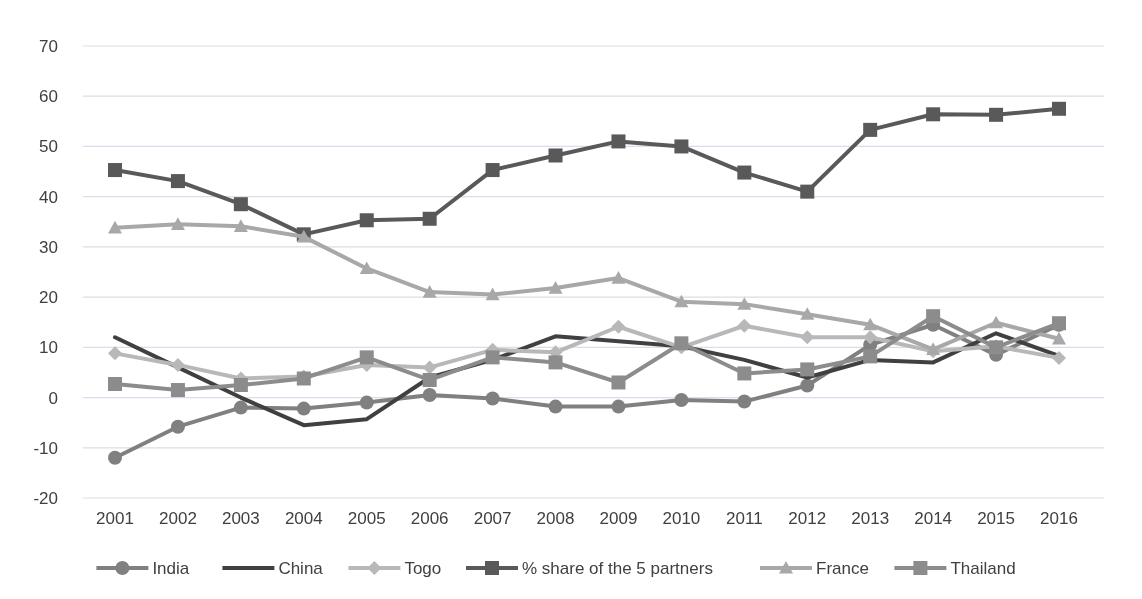 The height and width of the screenshot is (599, 1142). Describe the element at coordinates (492, 518) in the screenshot. I see `x-tick-label: 2007` at that location.